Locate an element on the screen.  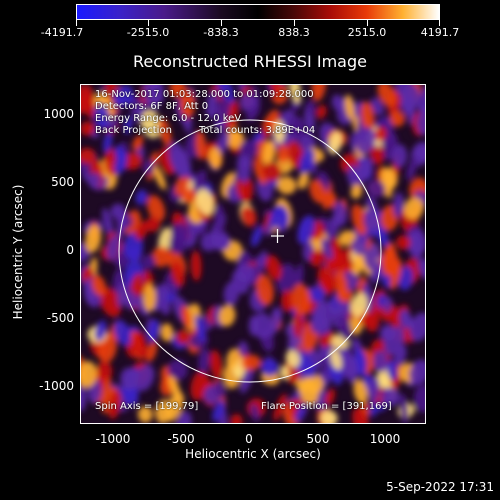
colorbar-label-5: 2515.0 is located at coordinates (367, 32).